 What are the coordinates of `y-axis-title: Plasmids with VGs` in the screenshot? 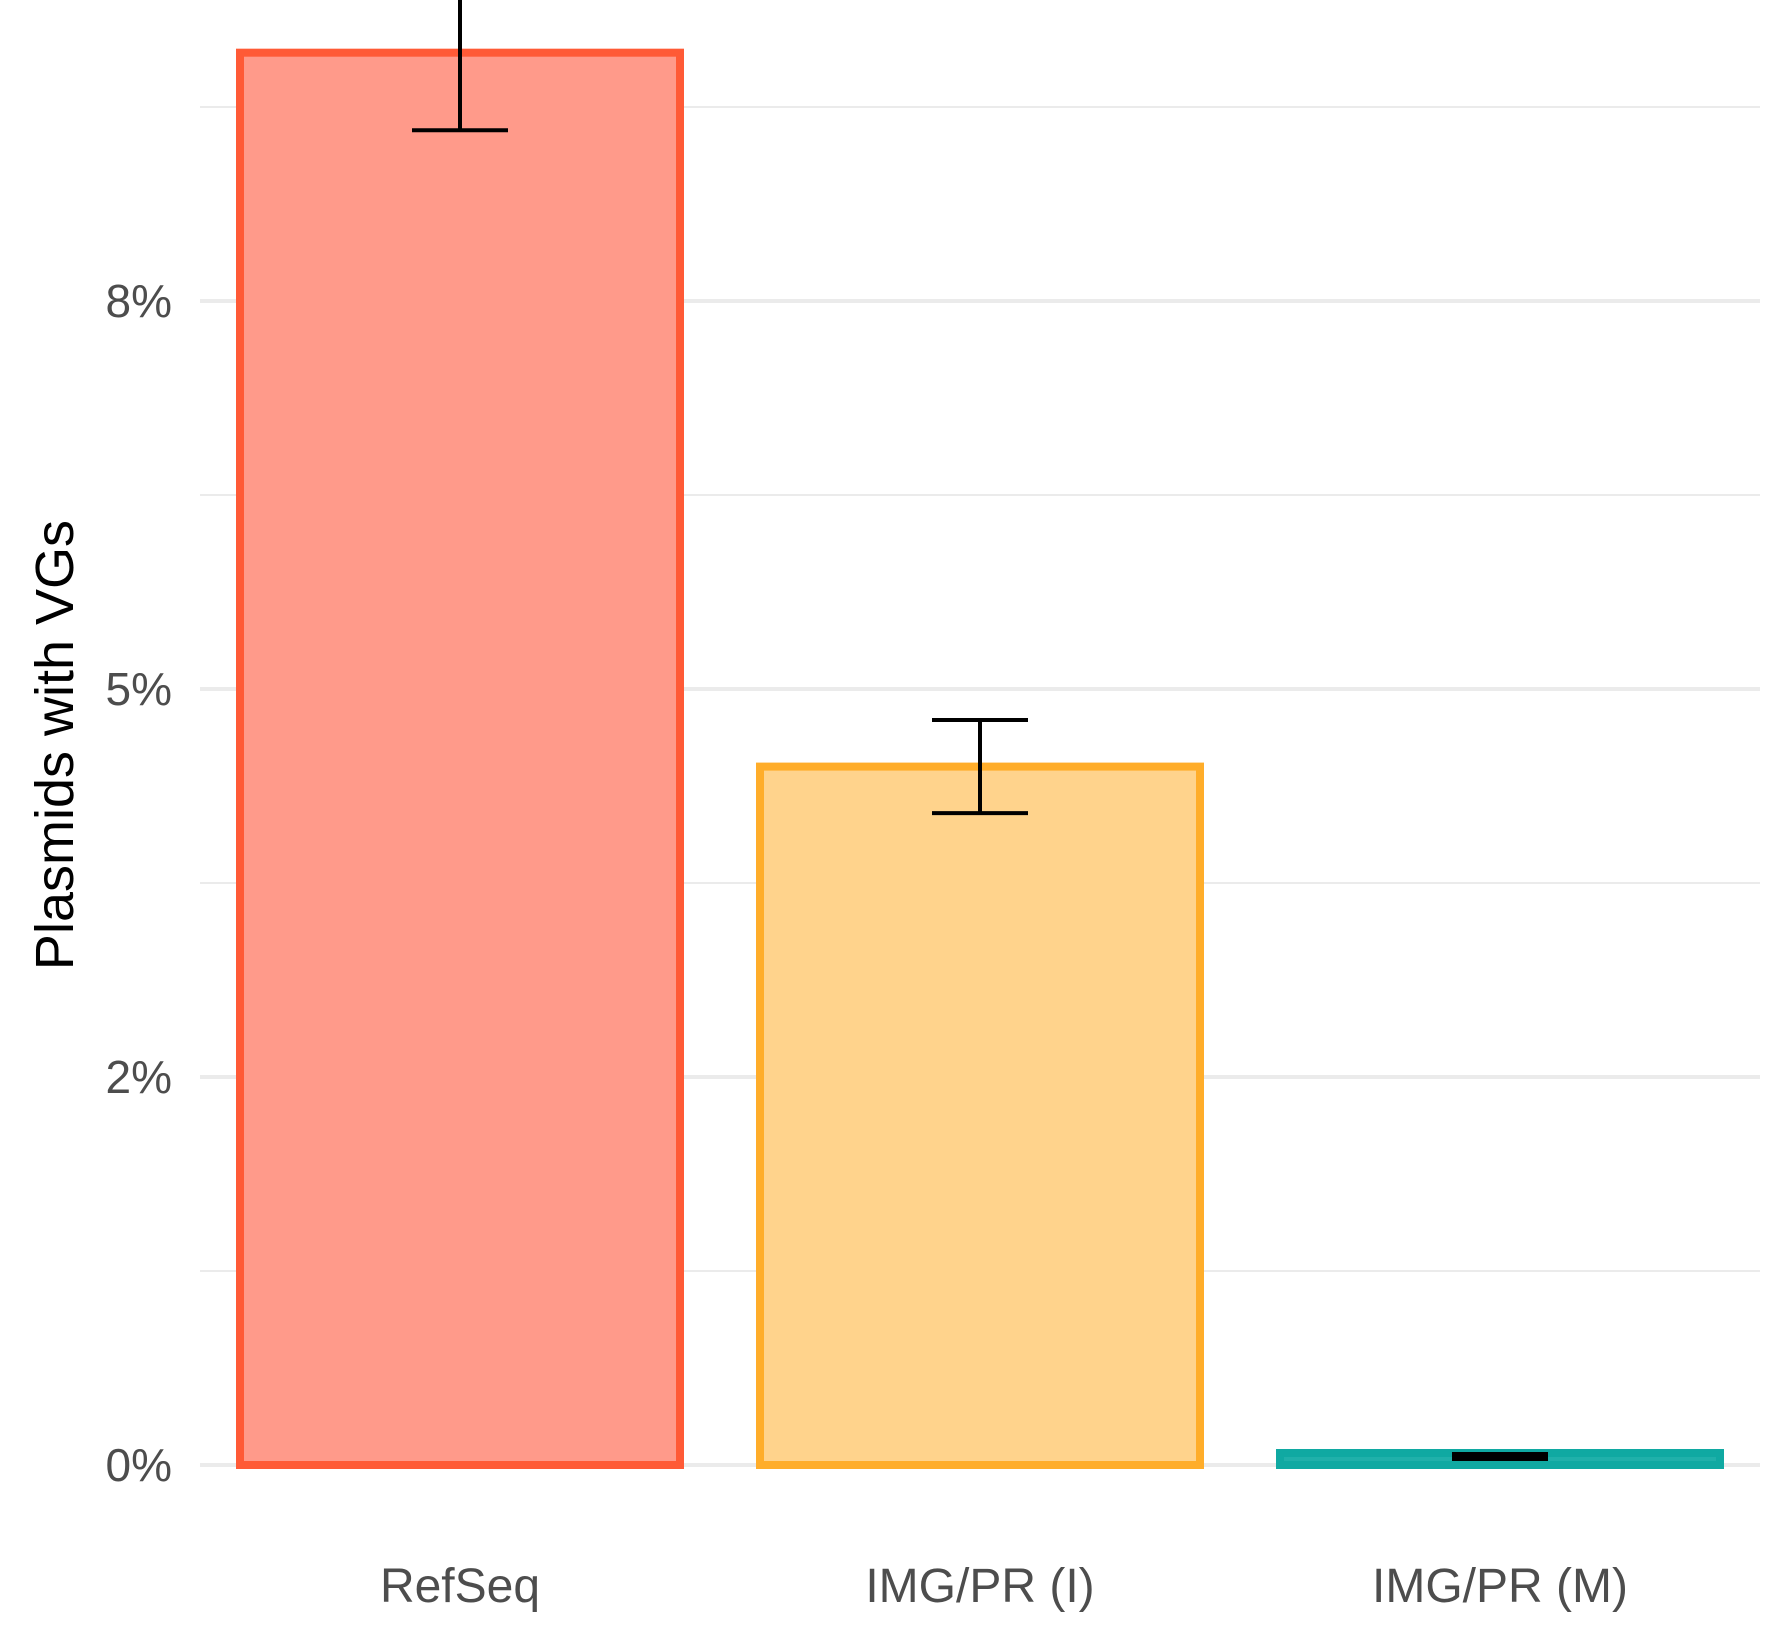 It's located at (55, 745).